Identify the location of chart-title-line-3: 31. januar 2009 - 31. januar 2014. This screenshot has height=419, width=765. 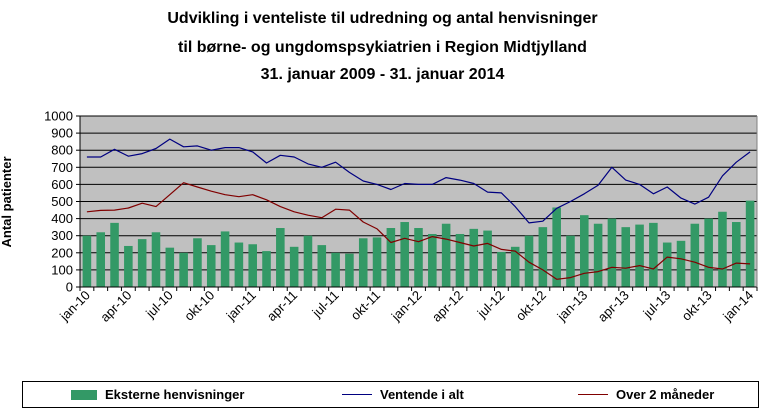
(382, 74).